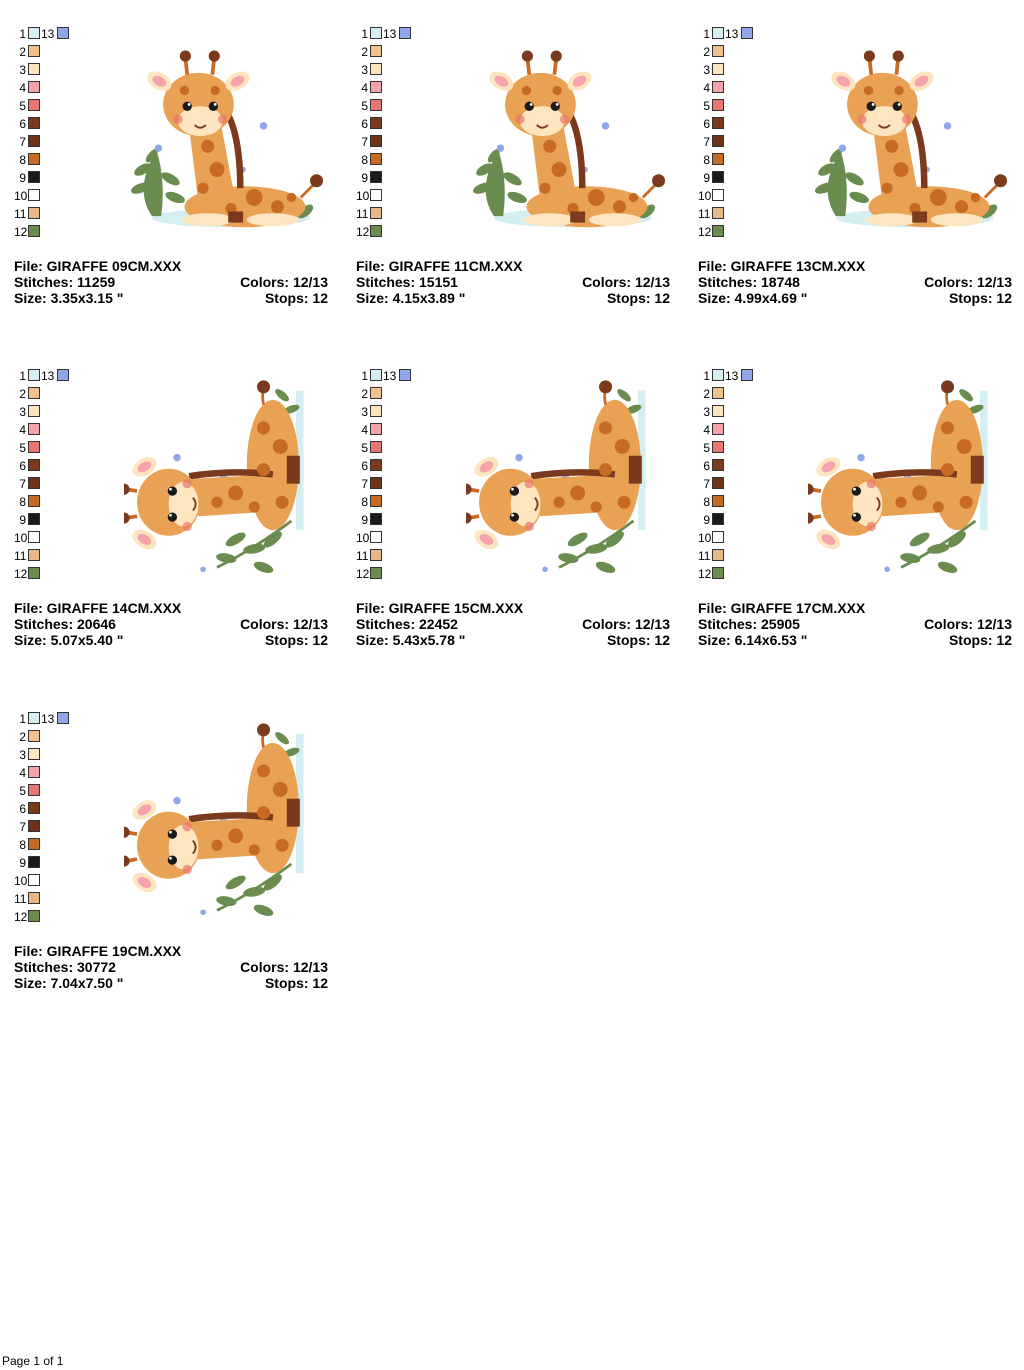 The width and height of the screenshot is (1024, 1370). What do you see at coordinates (728, 233) in the screenshot?
I see `palette-row: 12` at bounding box center [728, 233].